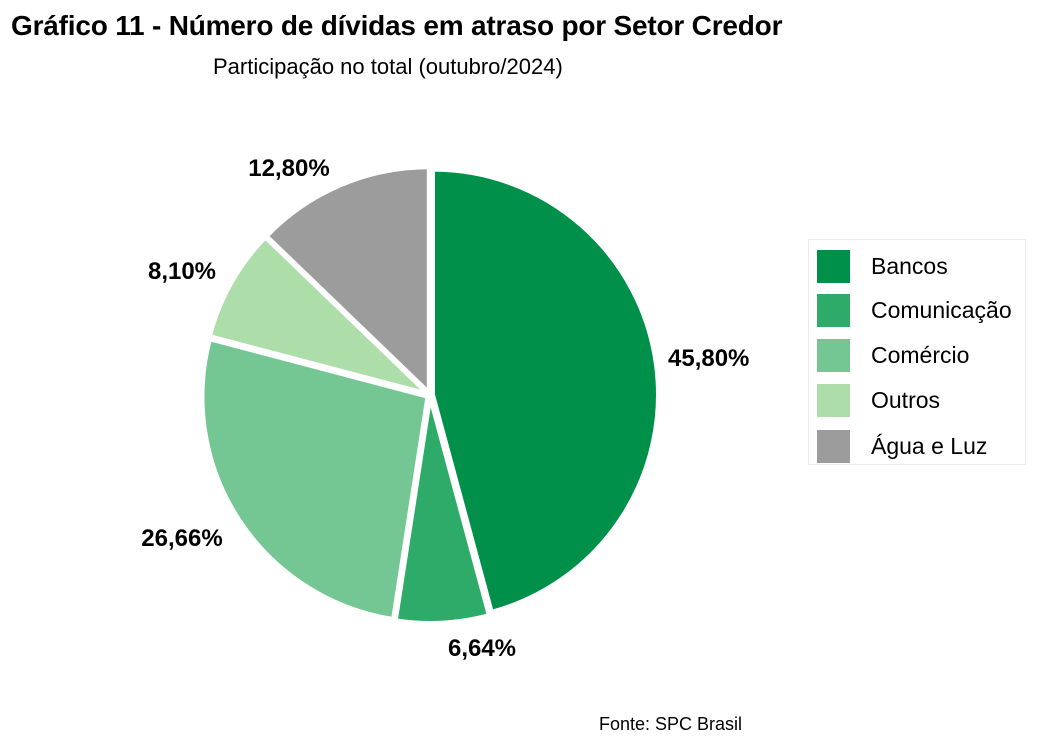 This screenshot has width=1039, height=748. I want to click on legend-label: Outros, so click(906, 399).